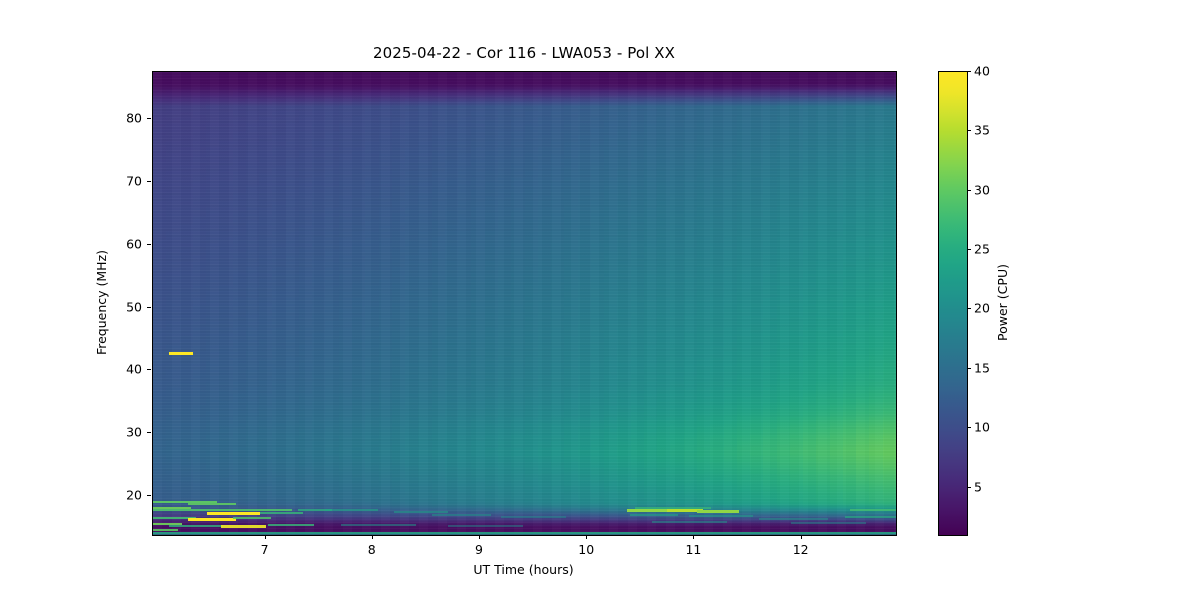 The image size is (1200, 600). What do you see at coordinates (134, 307) in the screenshot?
I see `y-tick-label: 50` at bounding box center [134, 307].